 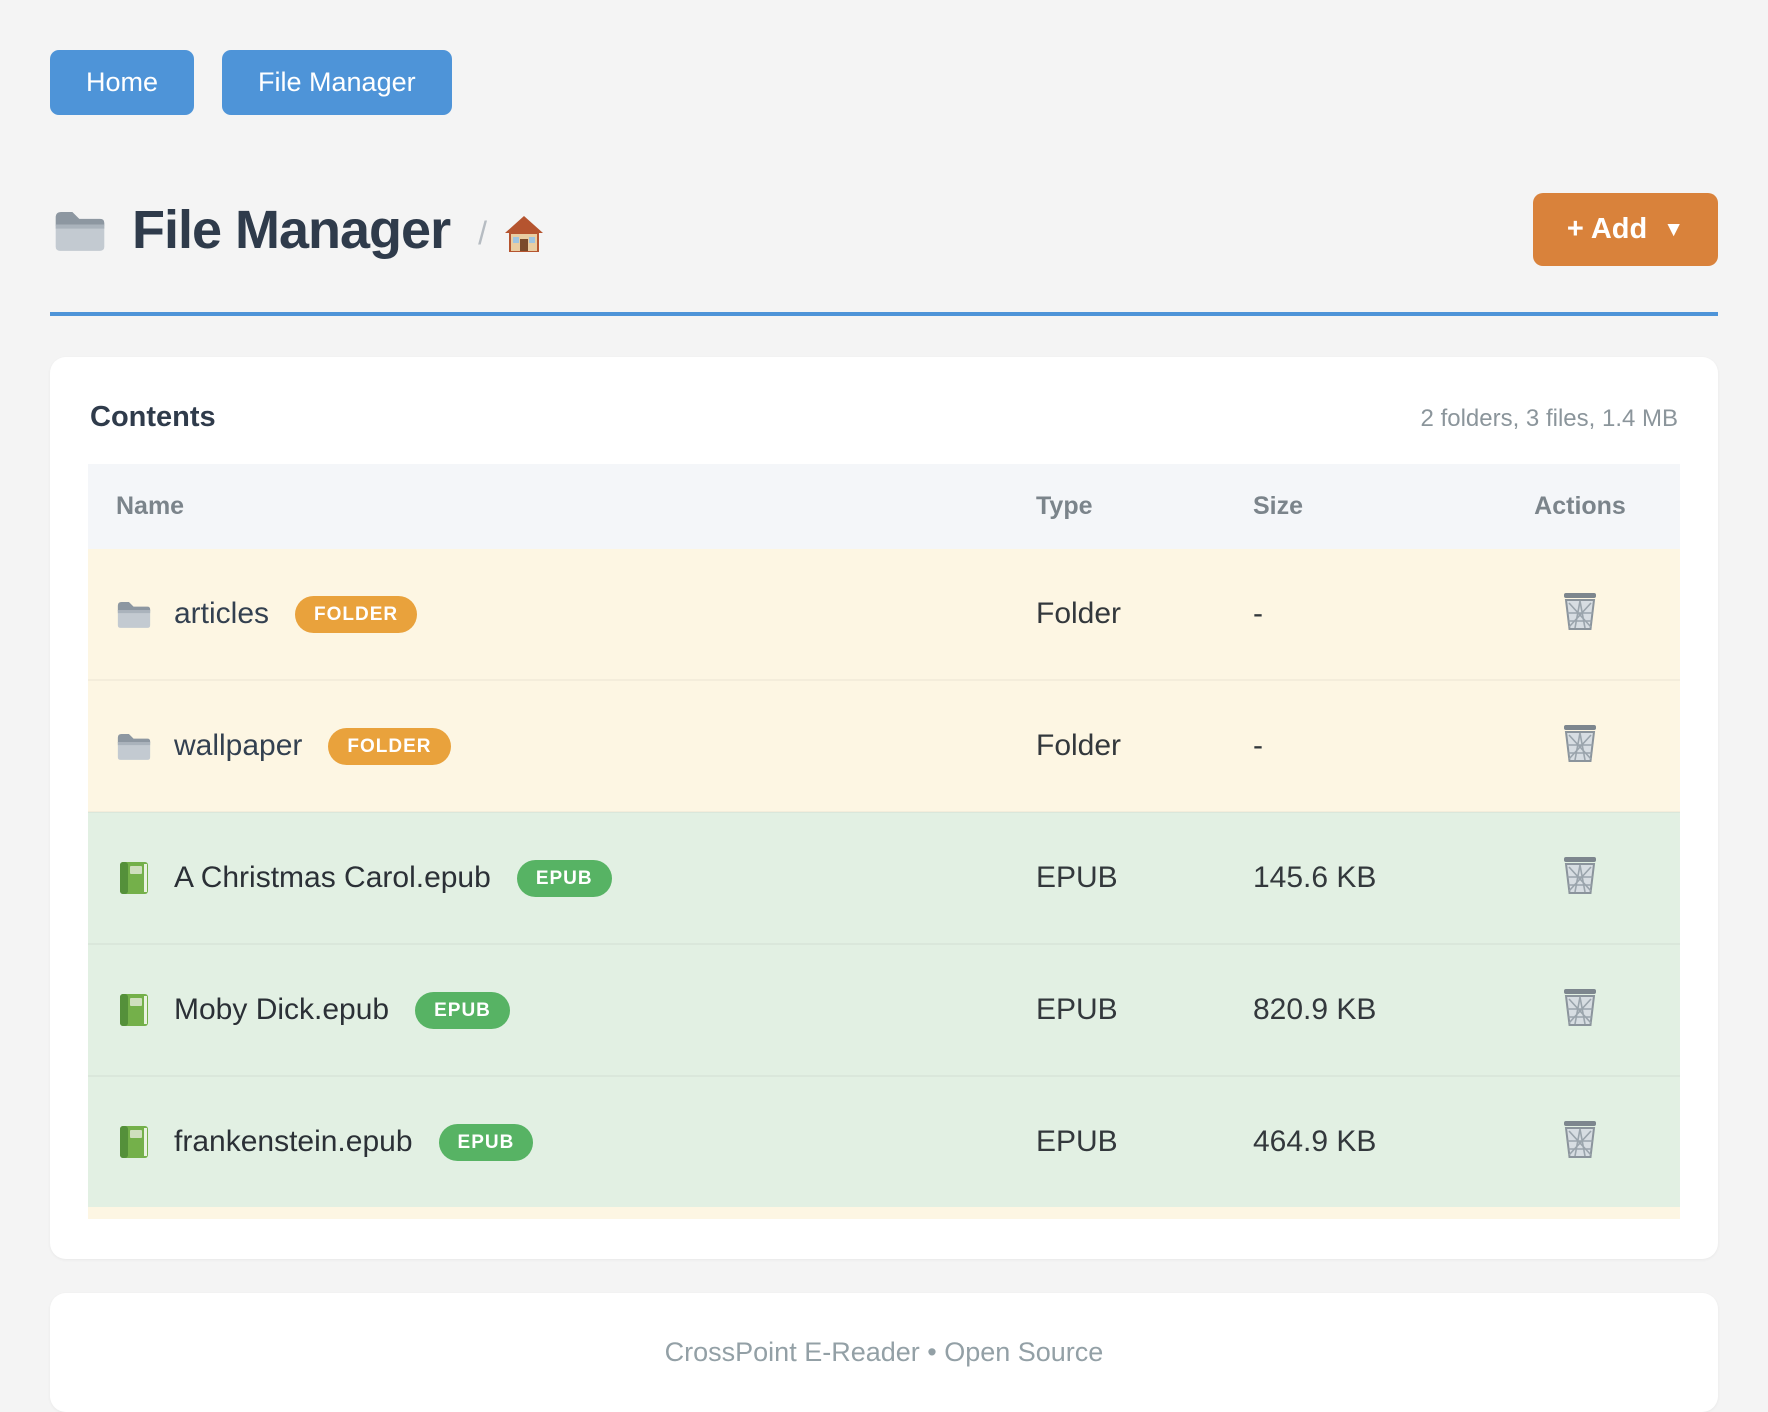 I want to click on table-row: frankenstein.epub EPUB EPUB 464.9 KB, so click(x=884, y=1141).